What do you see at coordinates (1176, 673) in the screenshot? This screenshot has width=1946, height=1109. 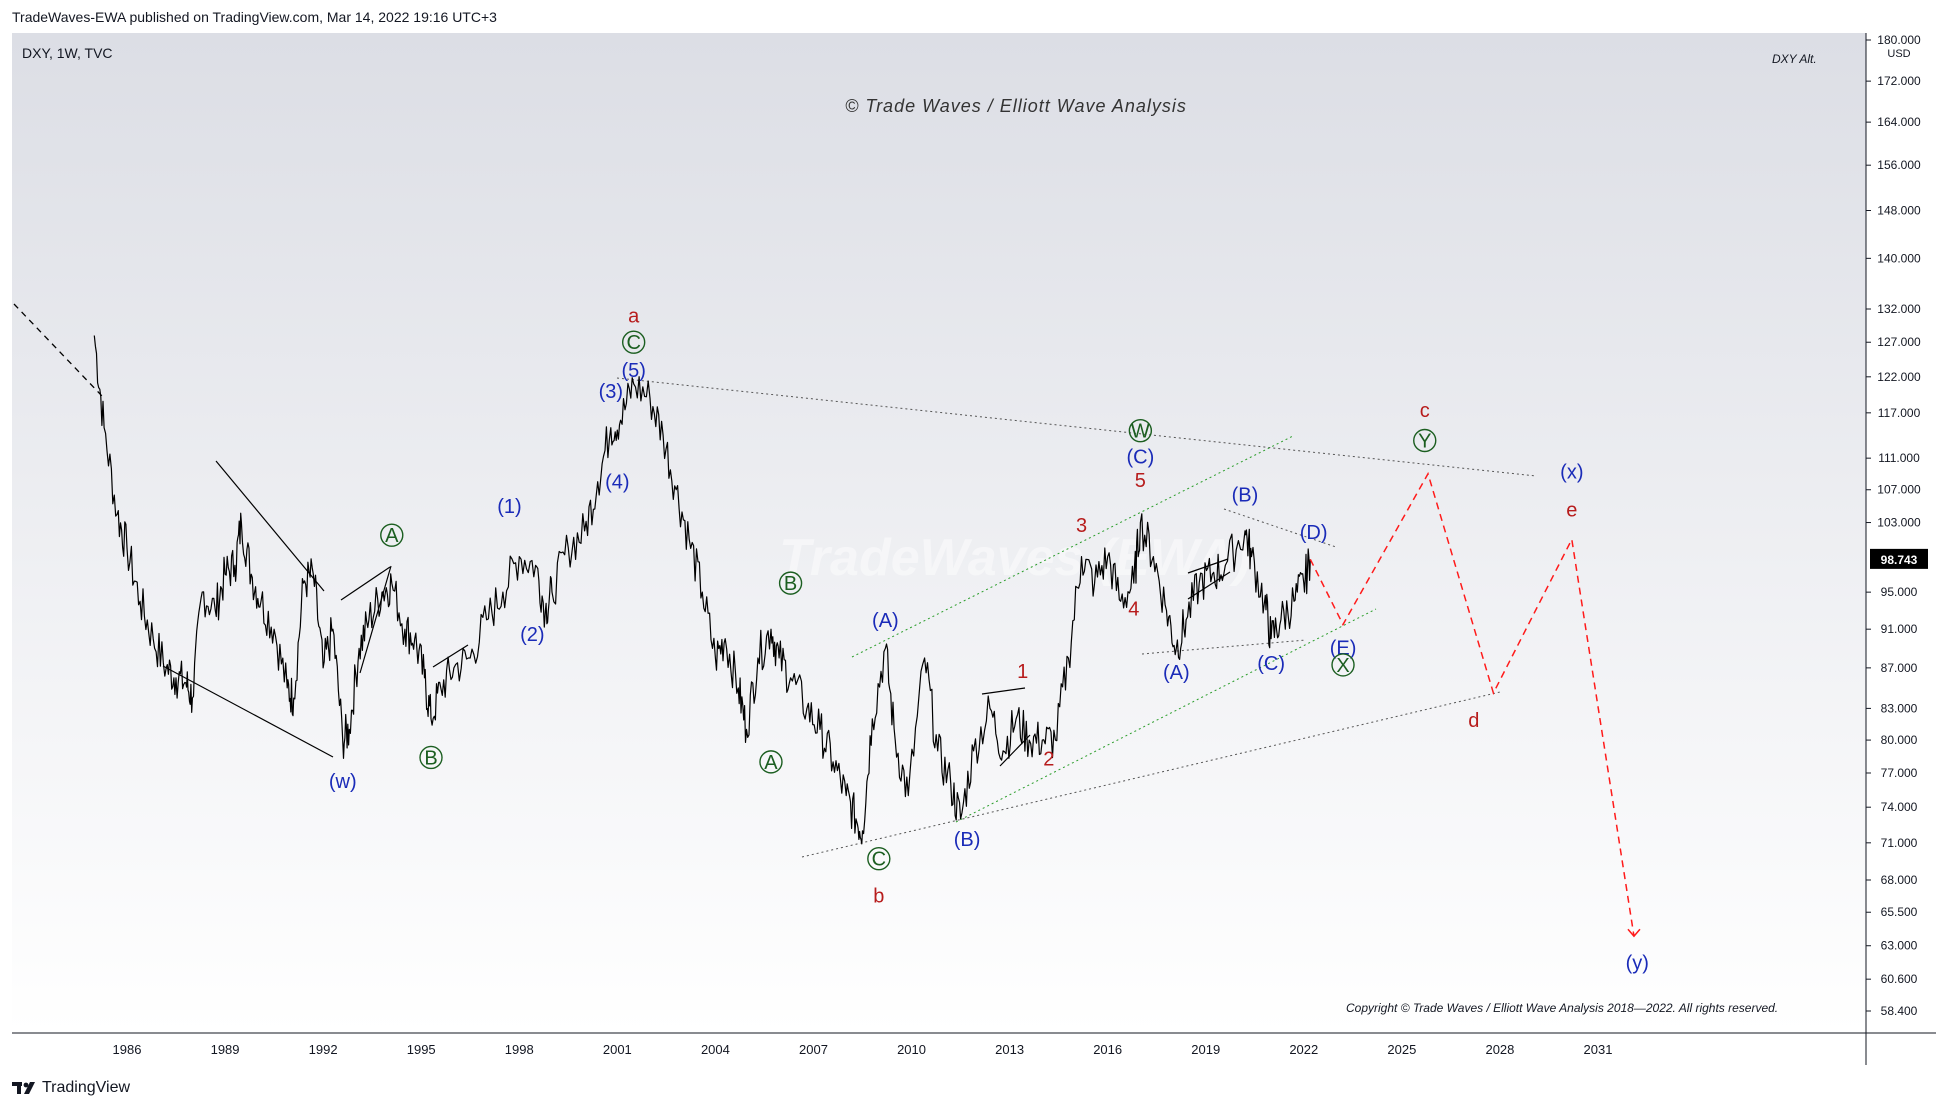 I see `svg-text: (A)` at bounding box center [1176, 673].